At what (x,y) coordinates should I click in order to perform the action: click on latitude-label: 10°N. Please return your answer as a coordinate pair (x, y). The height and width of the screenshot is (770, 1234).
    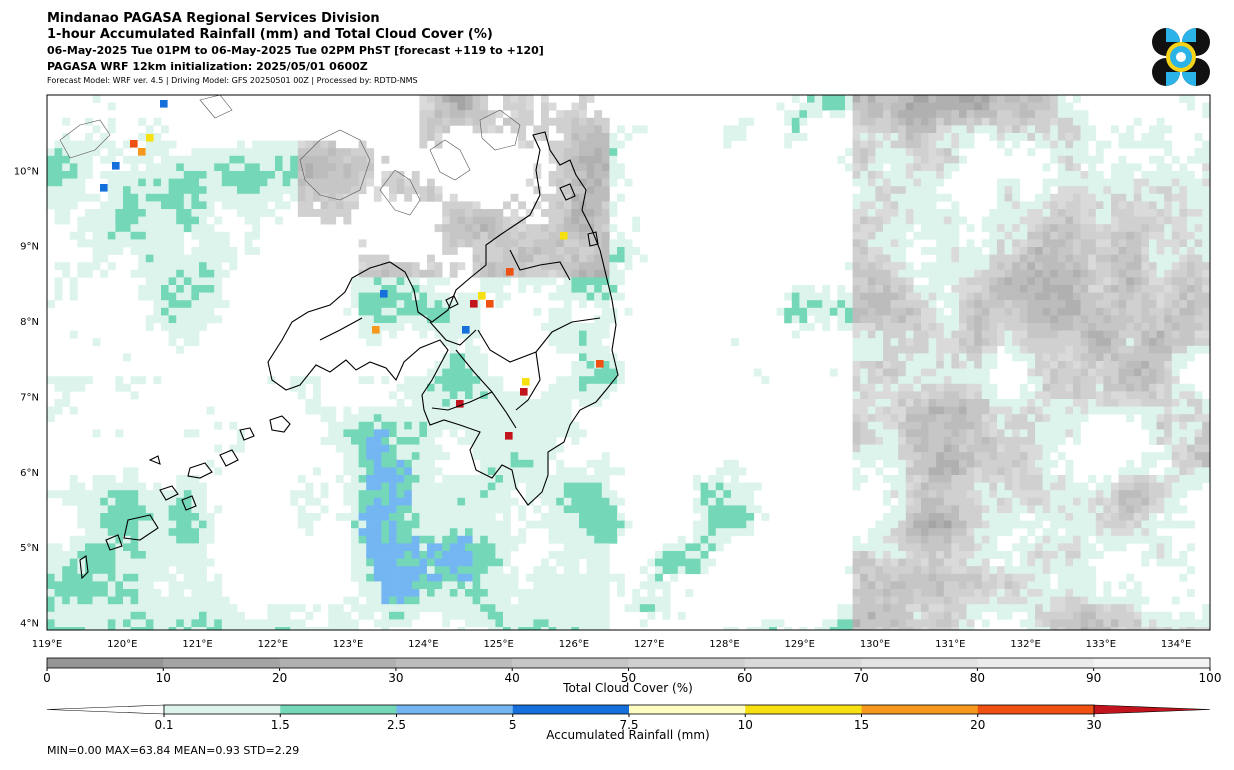
    Looking at the image, I should click on (26, 171).